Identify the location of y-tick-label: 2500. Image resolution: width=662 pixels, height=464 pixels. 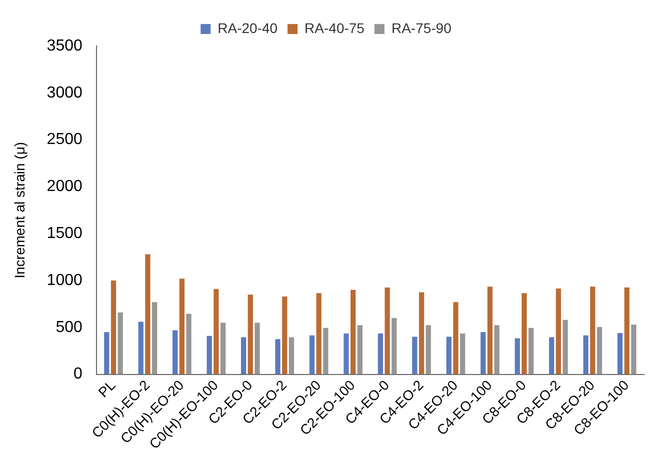
(64, 139).